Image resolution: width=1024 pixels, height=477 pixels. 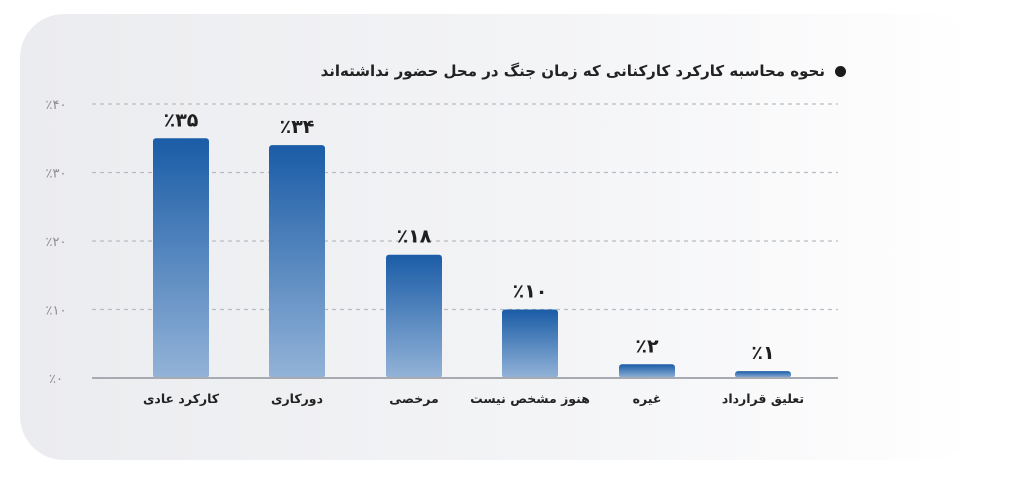 I want to click on category-label: تعلیق قرارداد, so click(x=763, y=398).